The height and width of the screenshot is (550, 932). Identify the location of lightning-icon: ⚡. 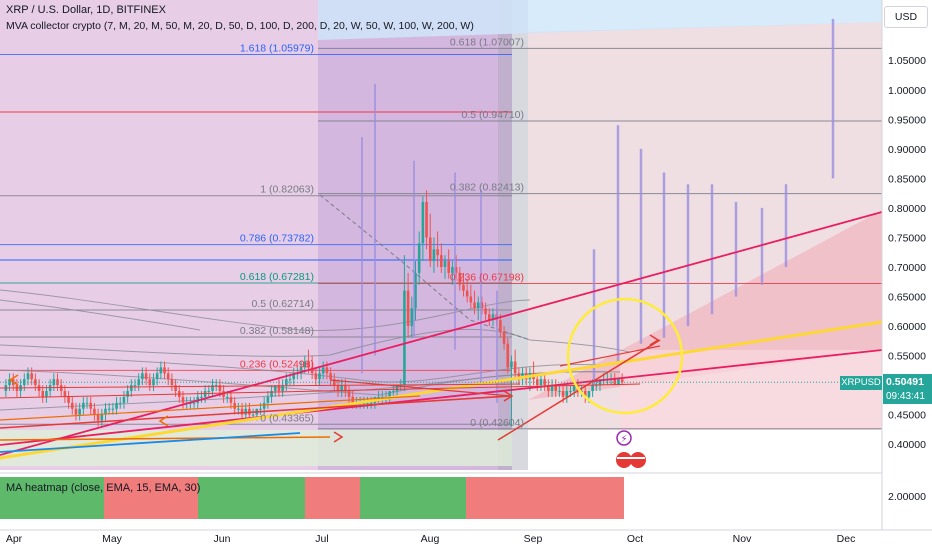
(623, 439).